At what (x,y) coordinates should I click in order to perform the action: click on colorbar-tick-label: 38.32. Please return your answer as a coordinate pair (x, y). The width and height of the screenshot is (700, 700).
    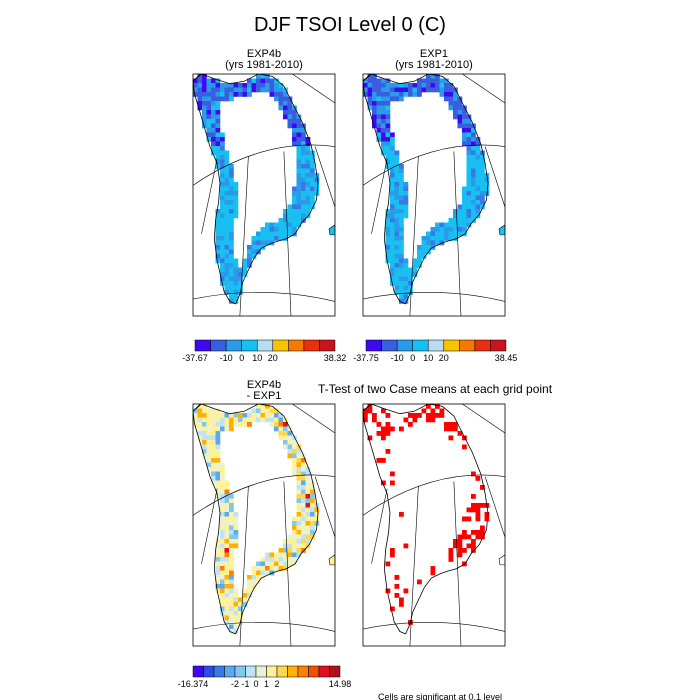
    Looking at the image, I should click on (335, 358).